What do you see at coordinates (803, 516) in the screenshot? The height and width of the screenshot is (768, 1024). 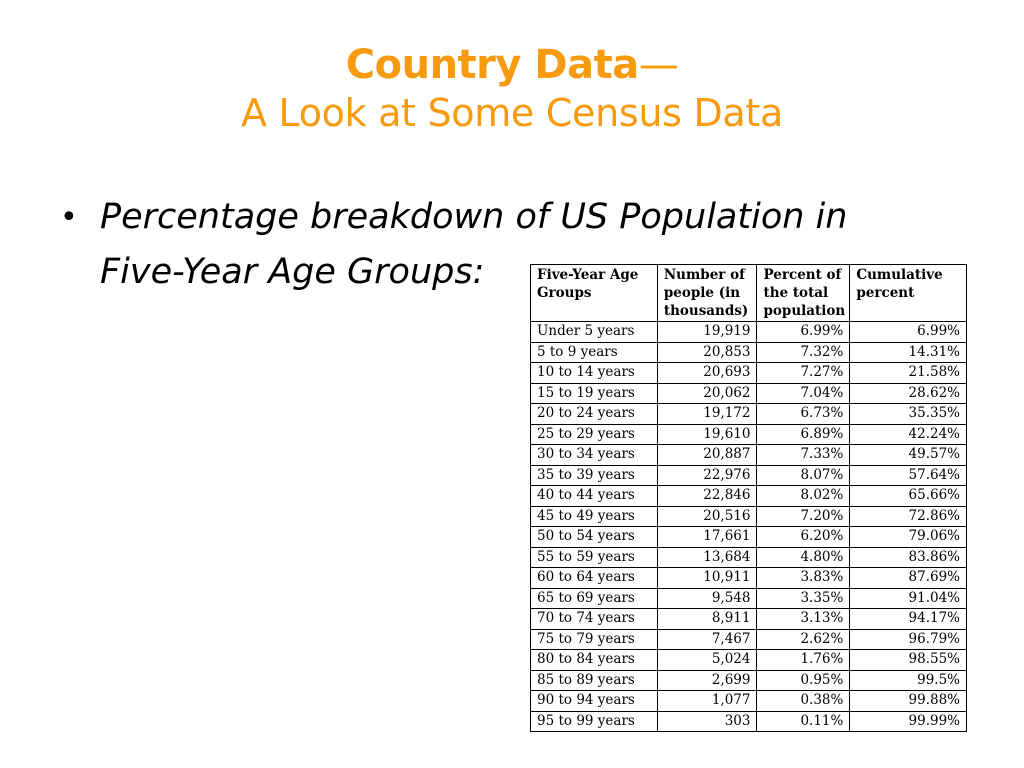 I see `percent-cell: 7.20%` at bounding box center [803, 516].